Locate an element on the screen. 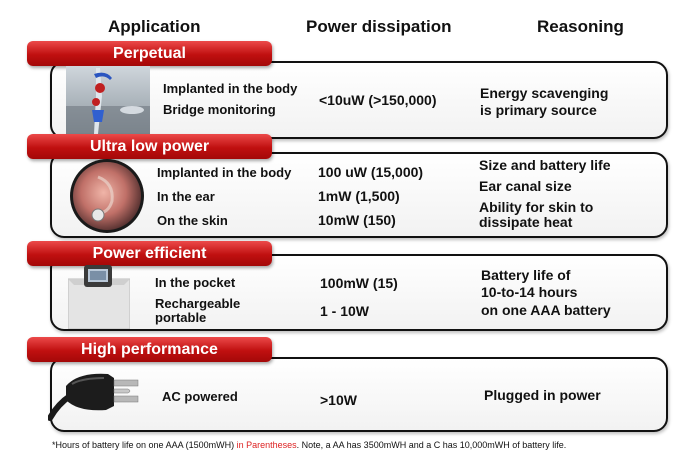 This screenshot has height=466, width=692. app-text: In the ear is located at coordinates (186, 196).